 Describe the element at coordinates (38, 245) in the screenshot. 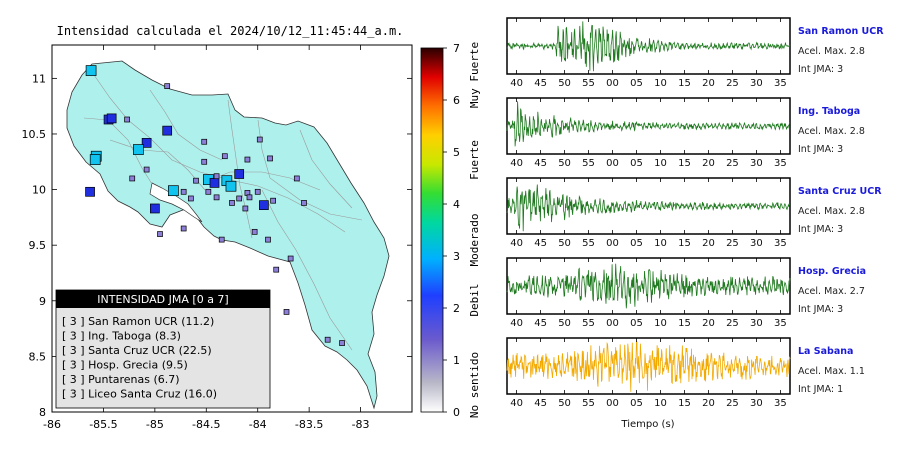

I see `map-y-tick-label: 9.5` at that location.